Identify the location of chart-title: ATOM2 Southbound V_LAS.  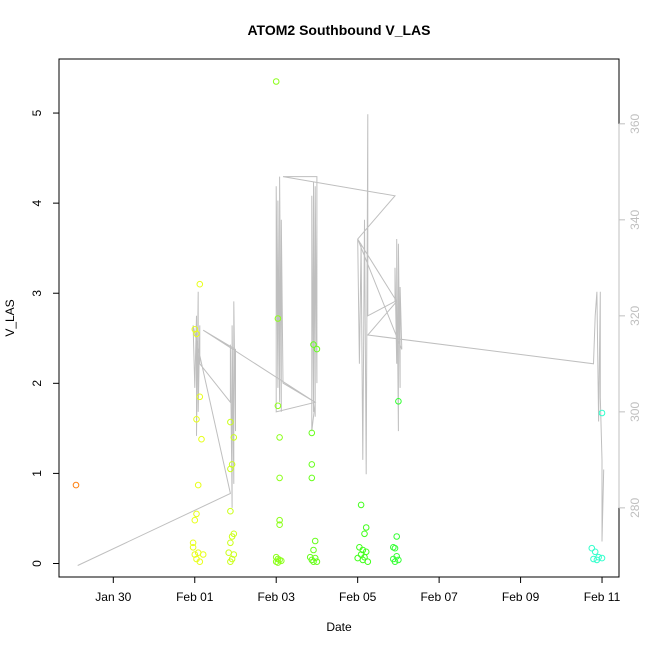
(338, 30).